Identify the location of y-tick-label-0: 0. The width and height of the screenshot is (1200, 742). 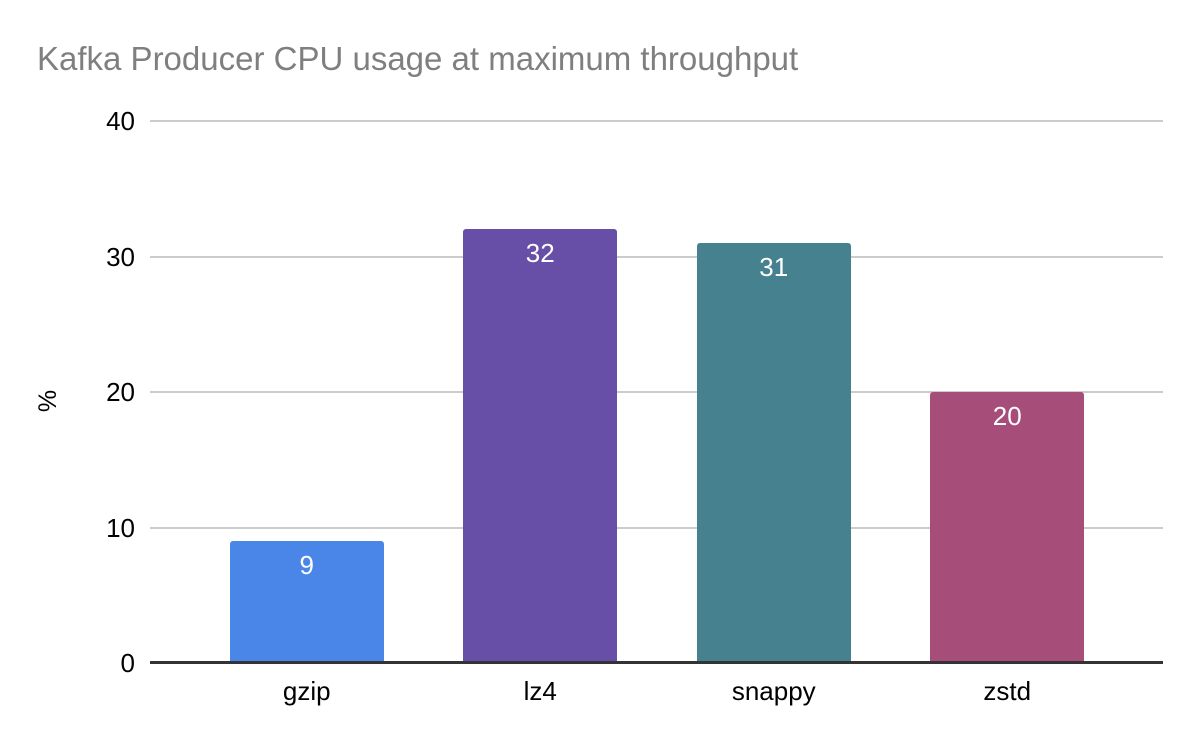
(127, 663).